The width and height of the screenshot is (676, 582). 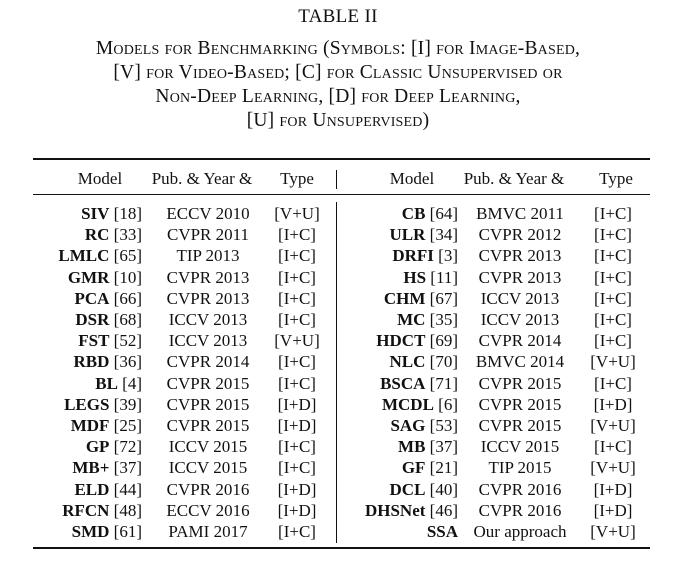 I want to click on model-ref: [52], so click(x=127, y=341).